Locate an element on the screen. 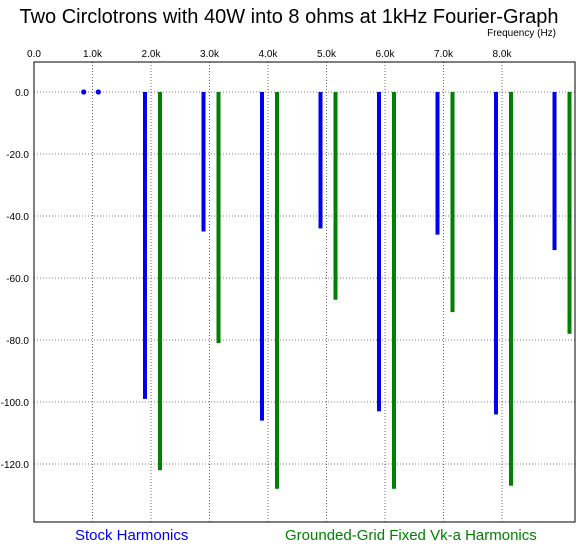 This screenshot has width=578, height=551. x-axis-label: Frequency (Hz) is located at coordinates (521, 33).